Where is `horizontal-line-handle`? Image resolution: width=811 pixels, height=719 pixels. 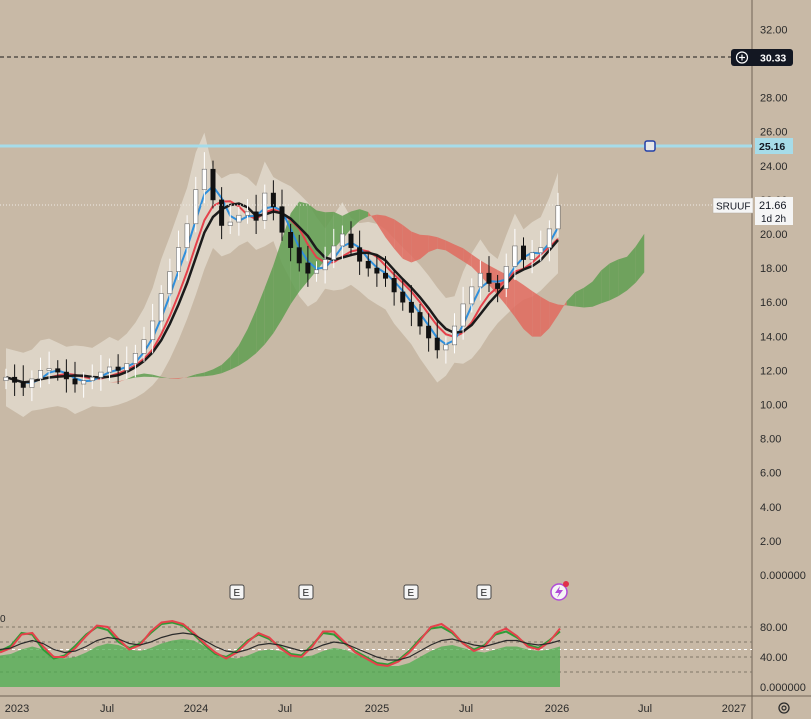
horizontal-line-handle is located at coordinates (650, 146).